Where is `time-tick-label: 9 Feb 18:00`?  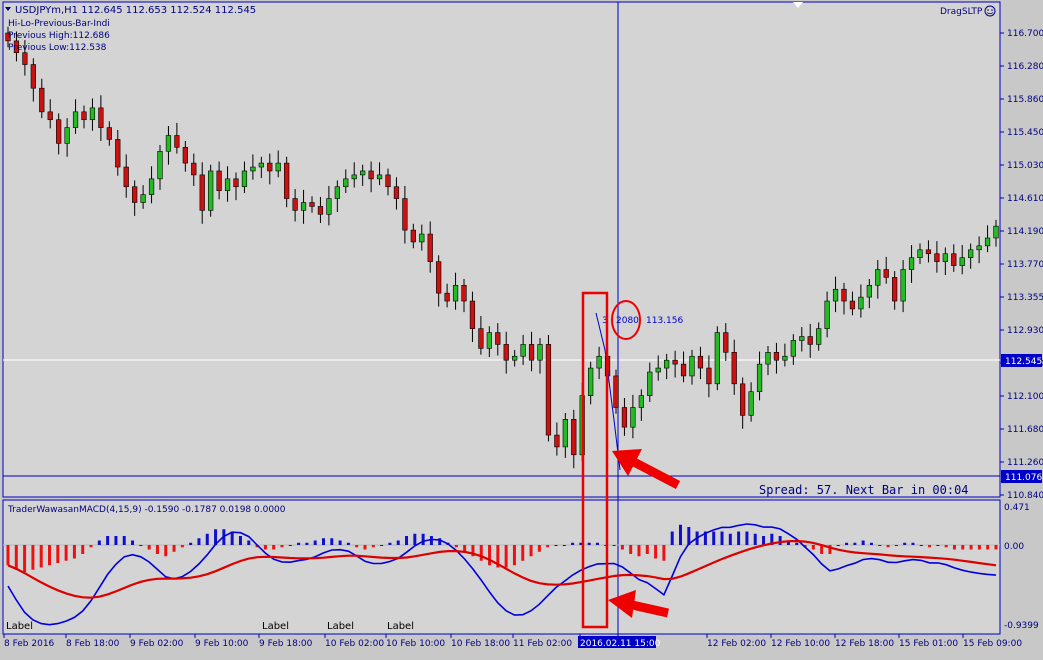 time-tick-label: 9 Feb 18:00 is located at coordinates (286, 644).